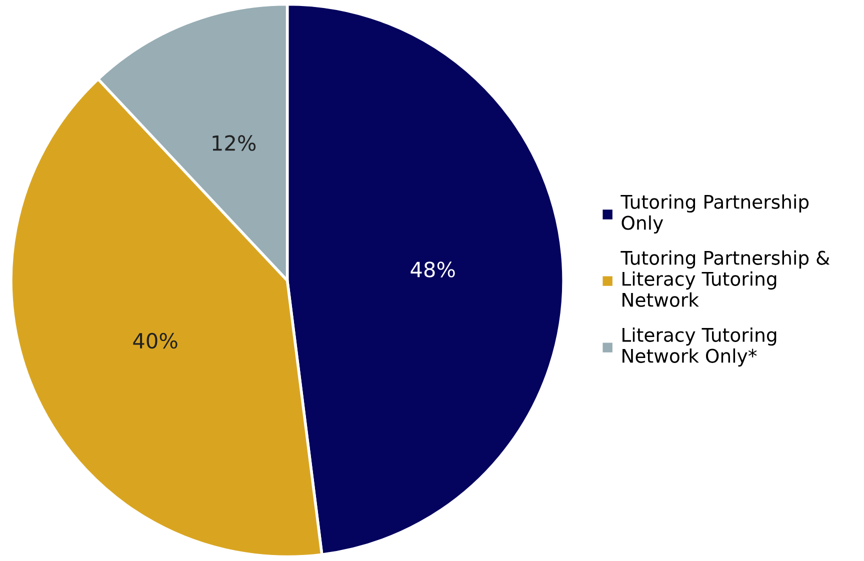 This screenshot has height=561, width=864. Describe the element at coordinates (699, 347) in the screenshot. I see `legend-label: Literacy Tutoring Network Only*` at that location.